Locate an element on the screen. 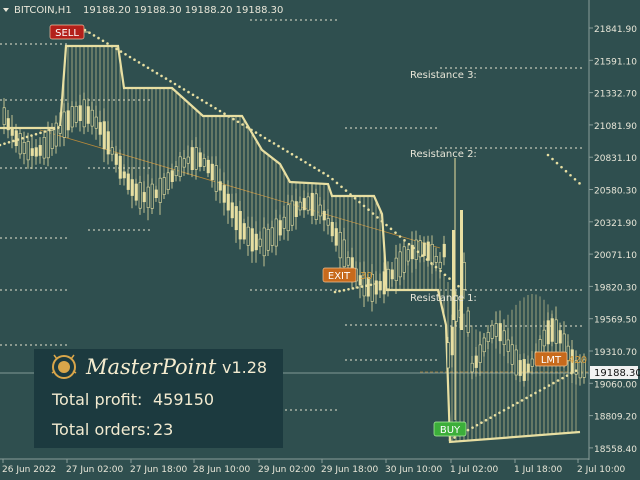  sell-marker: SELL is located at coordinates (67, 32).